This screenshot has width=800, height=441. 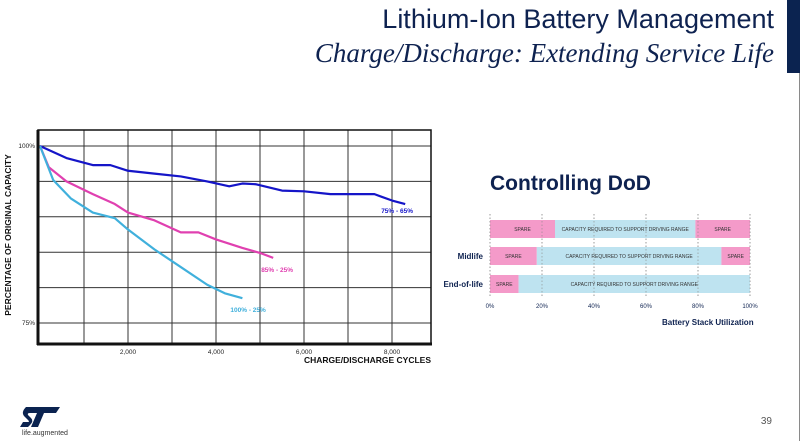 What do you see at coordinates (367, 360) in the screenshot?
I see `x-axis-label: CHARGE/DISCHARGE CYCLES` at bounding box center [367, 360].